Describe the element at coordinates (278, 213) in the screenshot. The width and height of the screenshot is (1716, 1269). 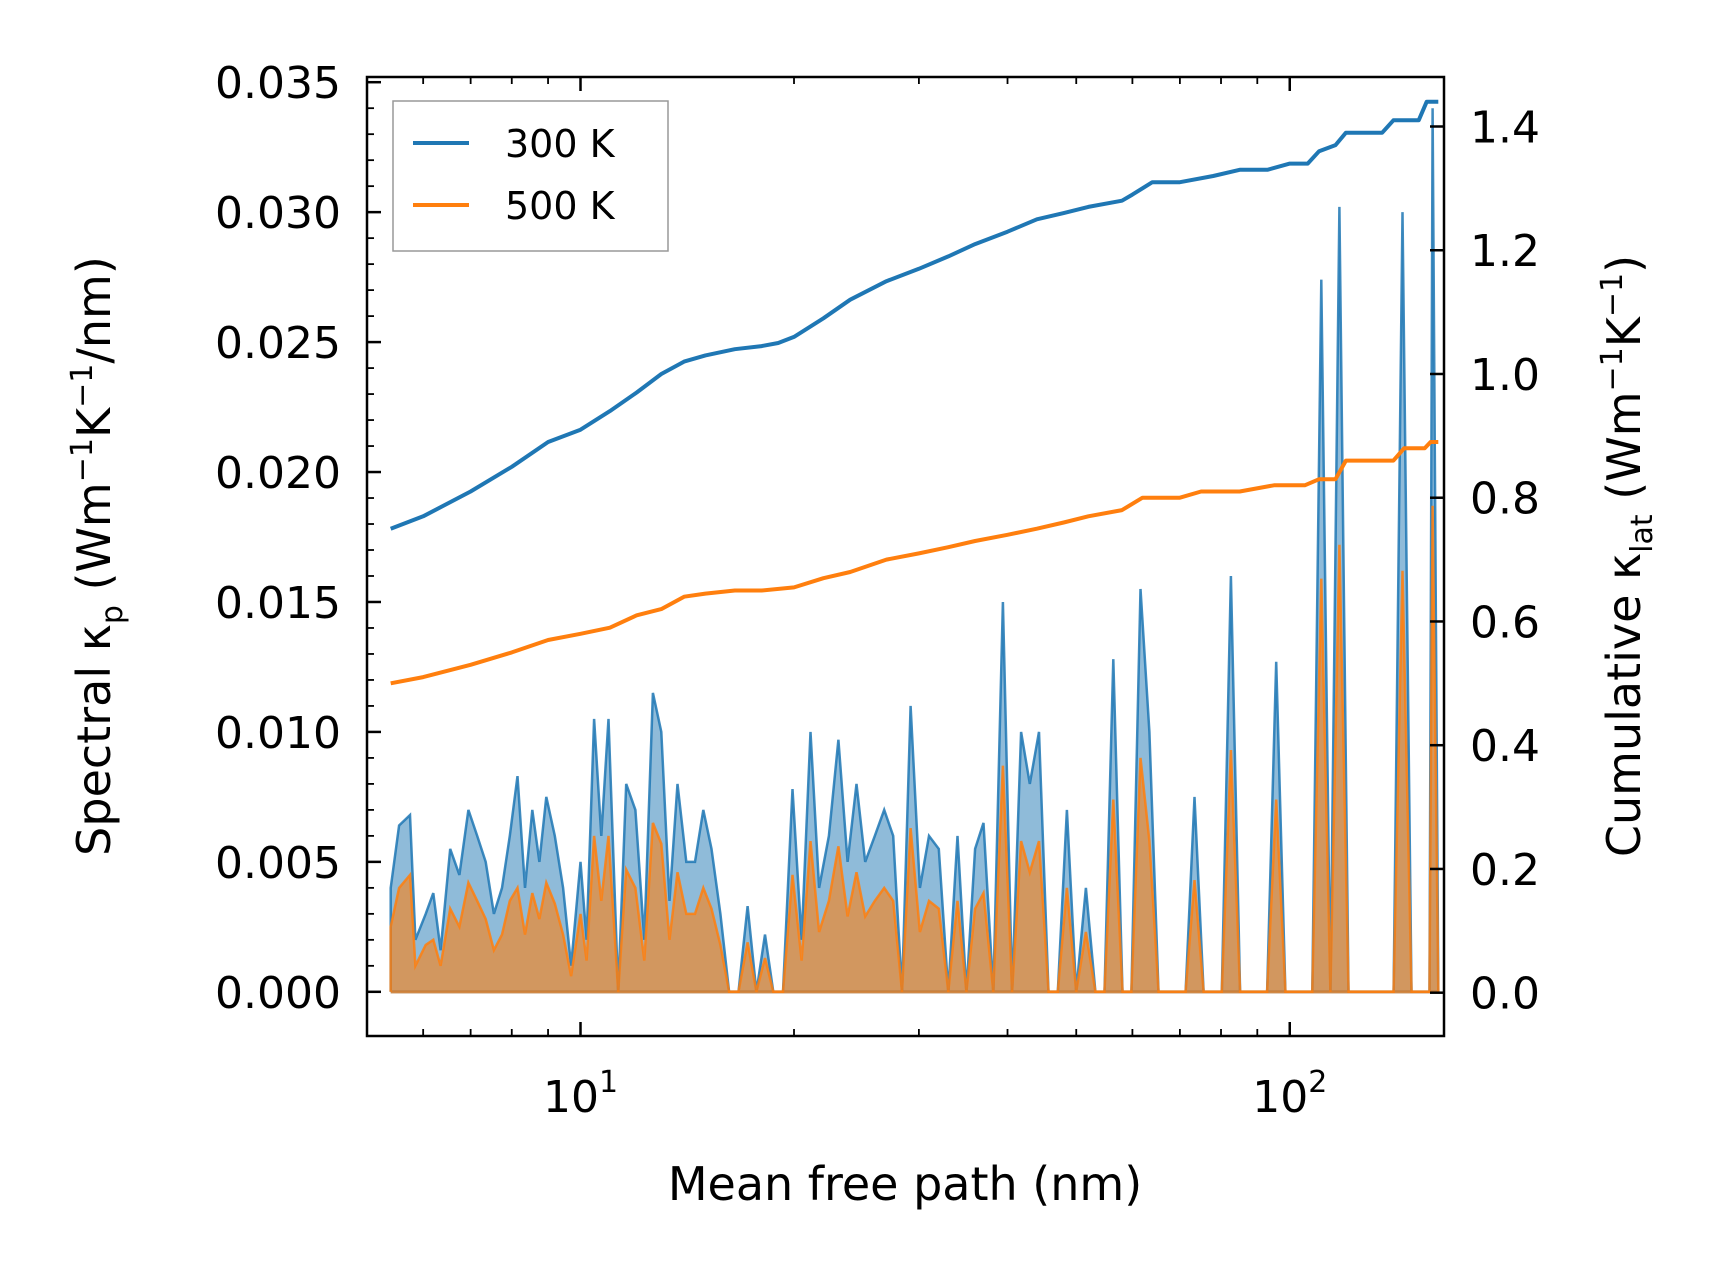
I see `left-y-tick-label: 0.030` at that location.